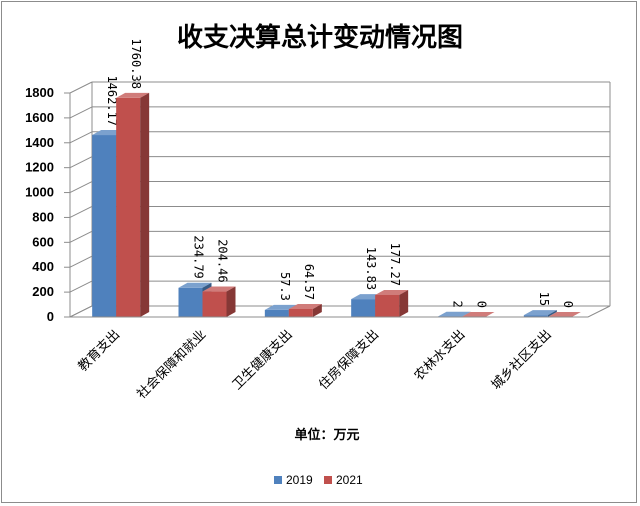 Image resolution: width=640 pixels, height=506 pixels. I want to click on y-tick-label: 1000, so click(39, 192).